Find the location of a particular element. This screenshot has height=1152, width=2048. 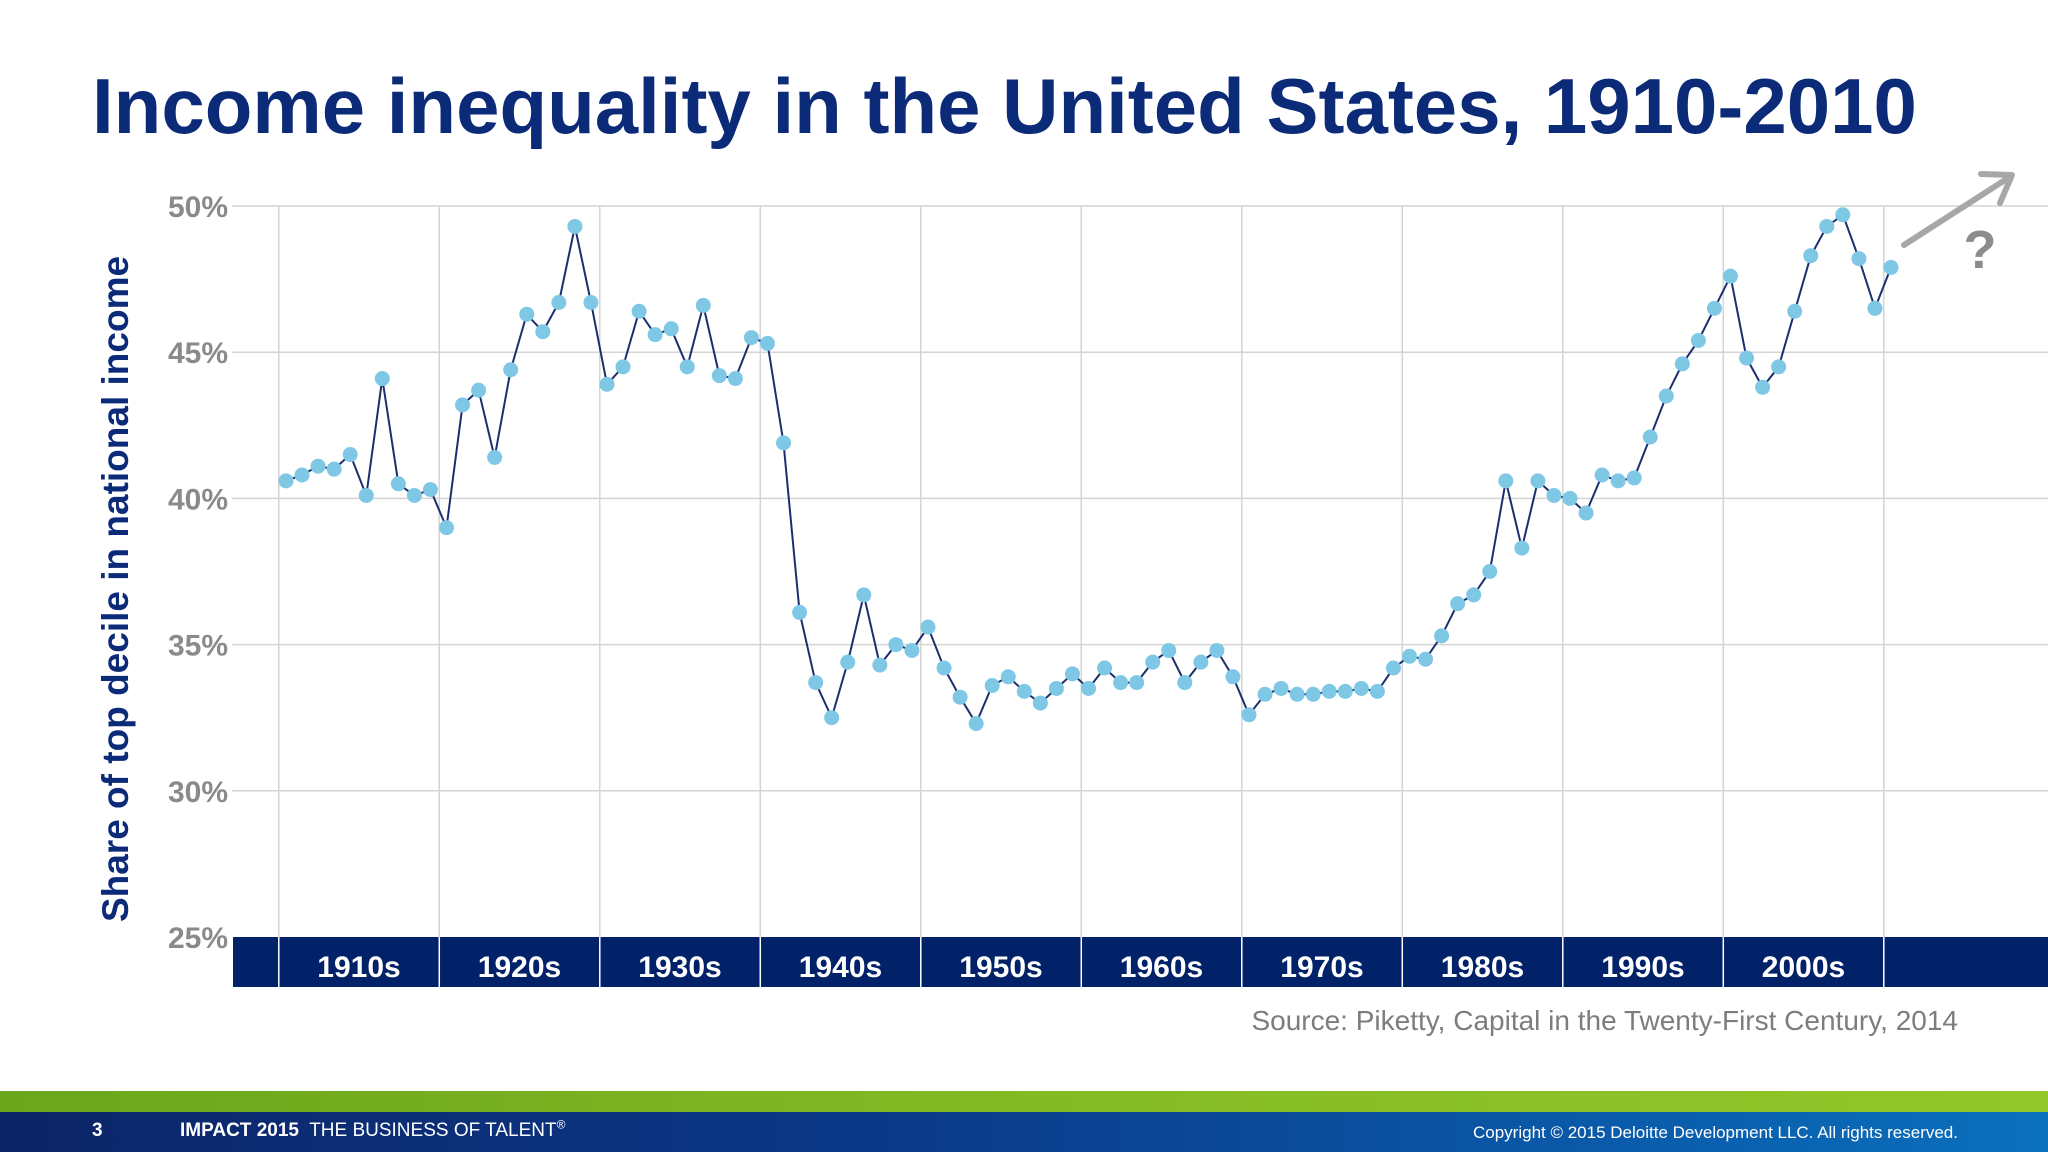

decade-band is located at coordinates (1140, 962).